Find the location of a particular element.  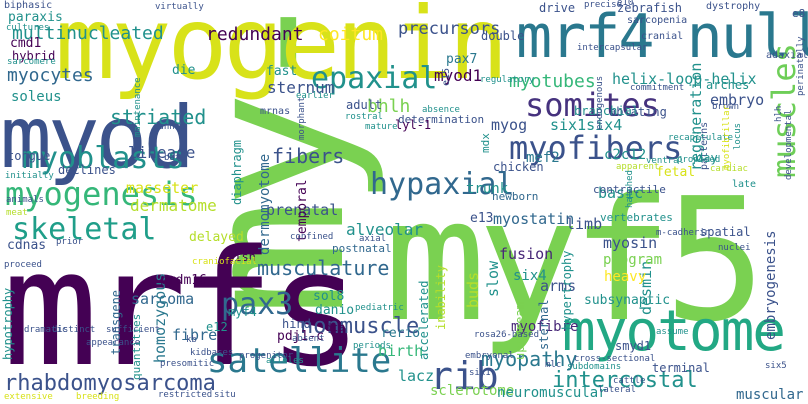

word: m-cadherin is located at coordinates (683, 233).